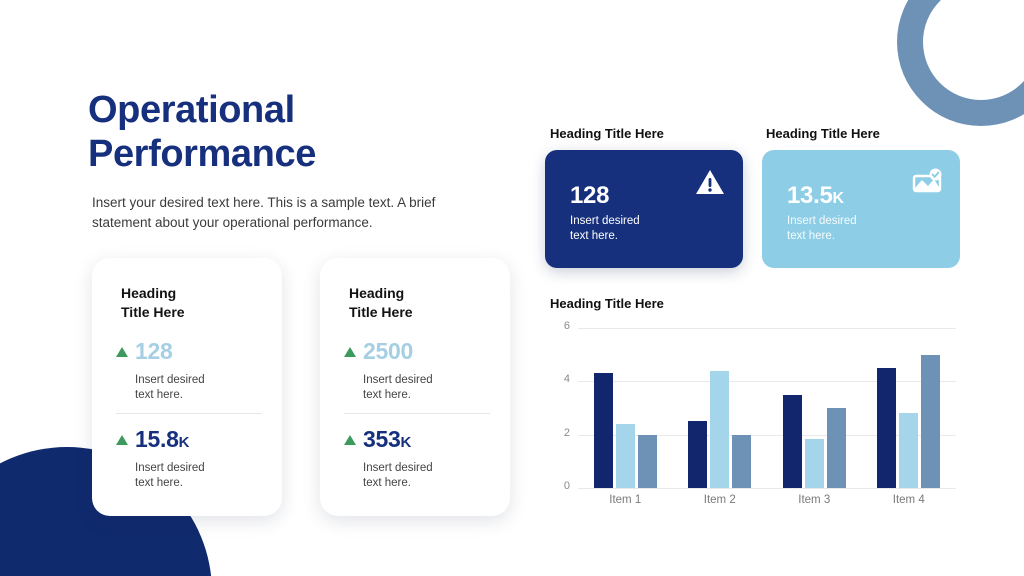  I want to click on stat-card-2-value-2: 353K, so click(387, 439).